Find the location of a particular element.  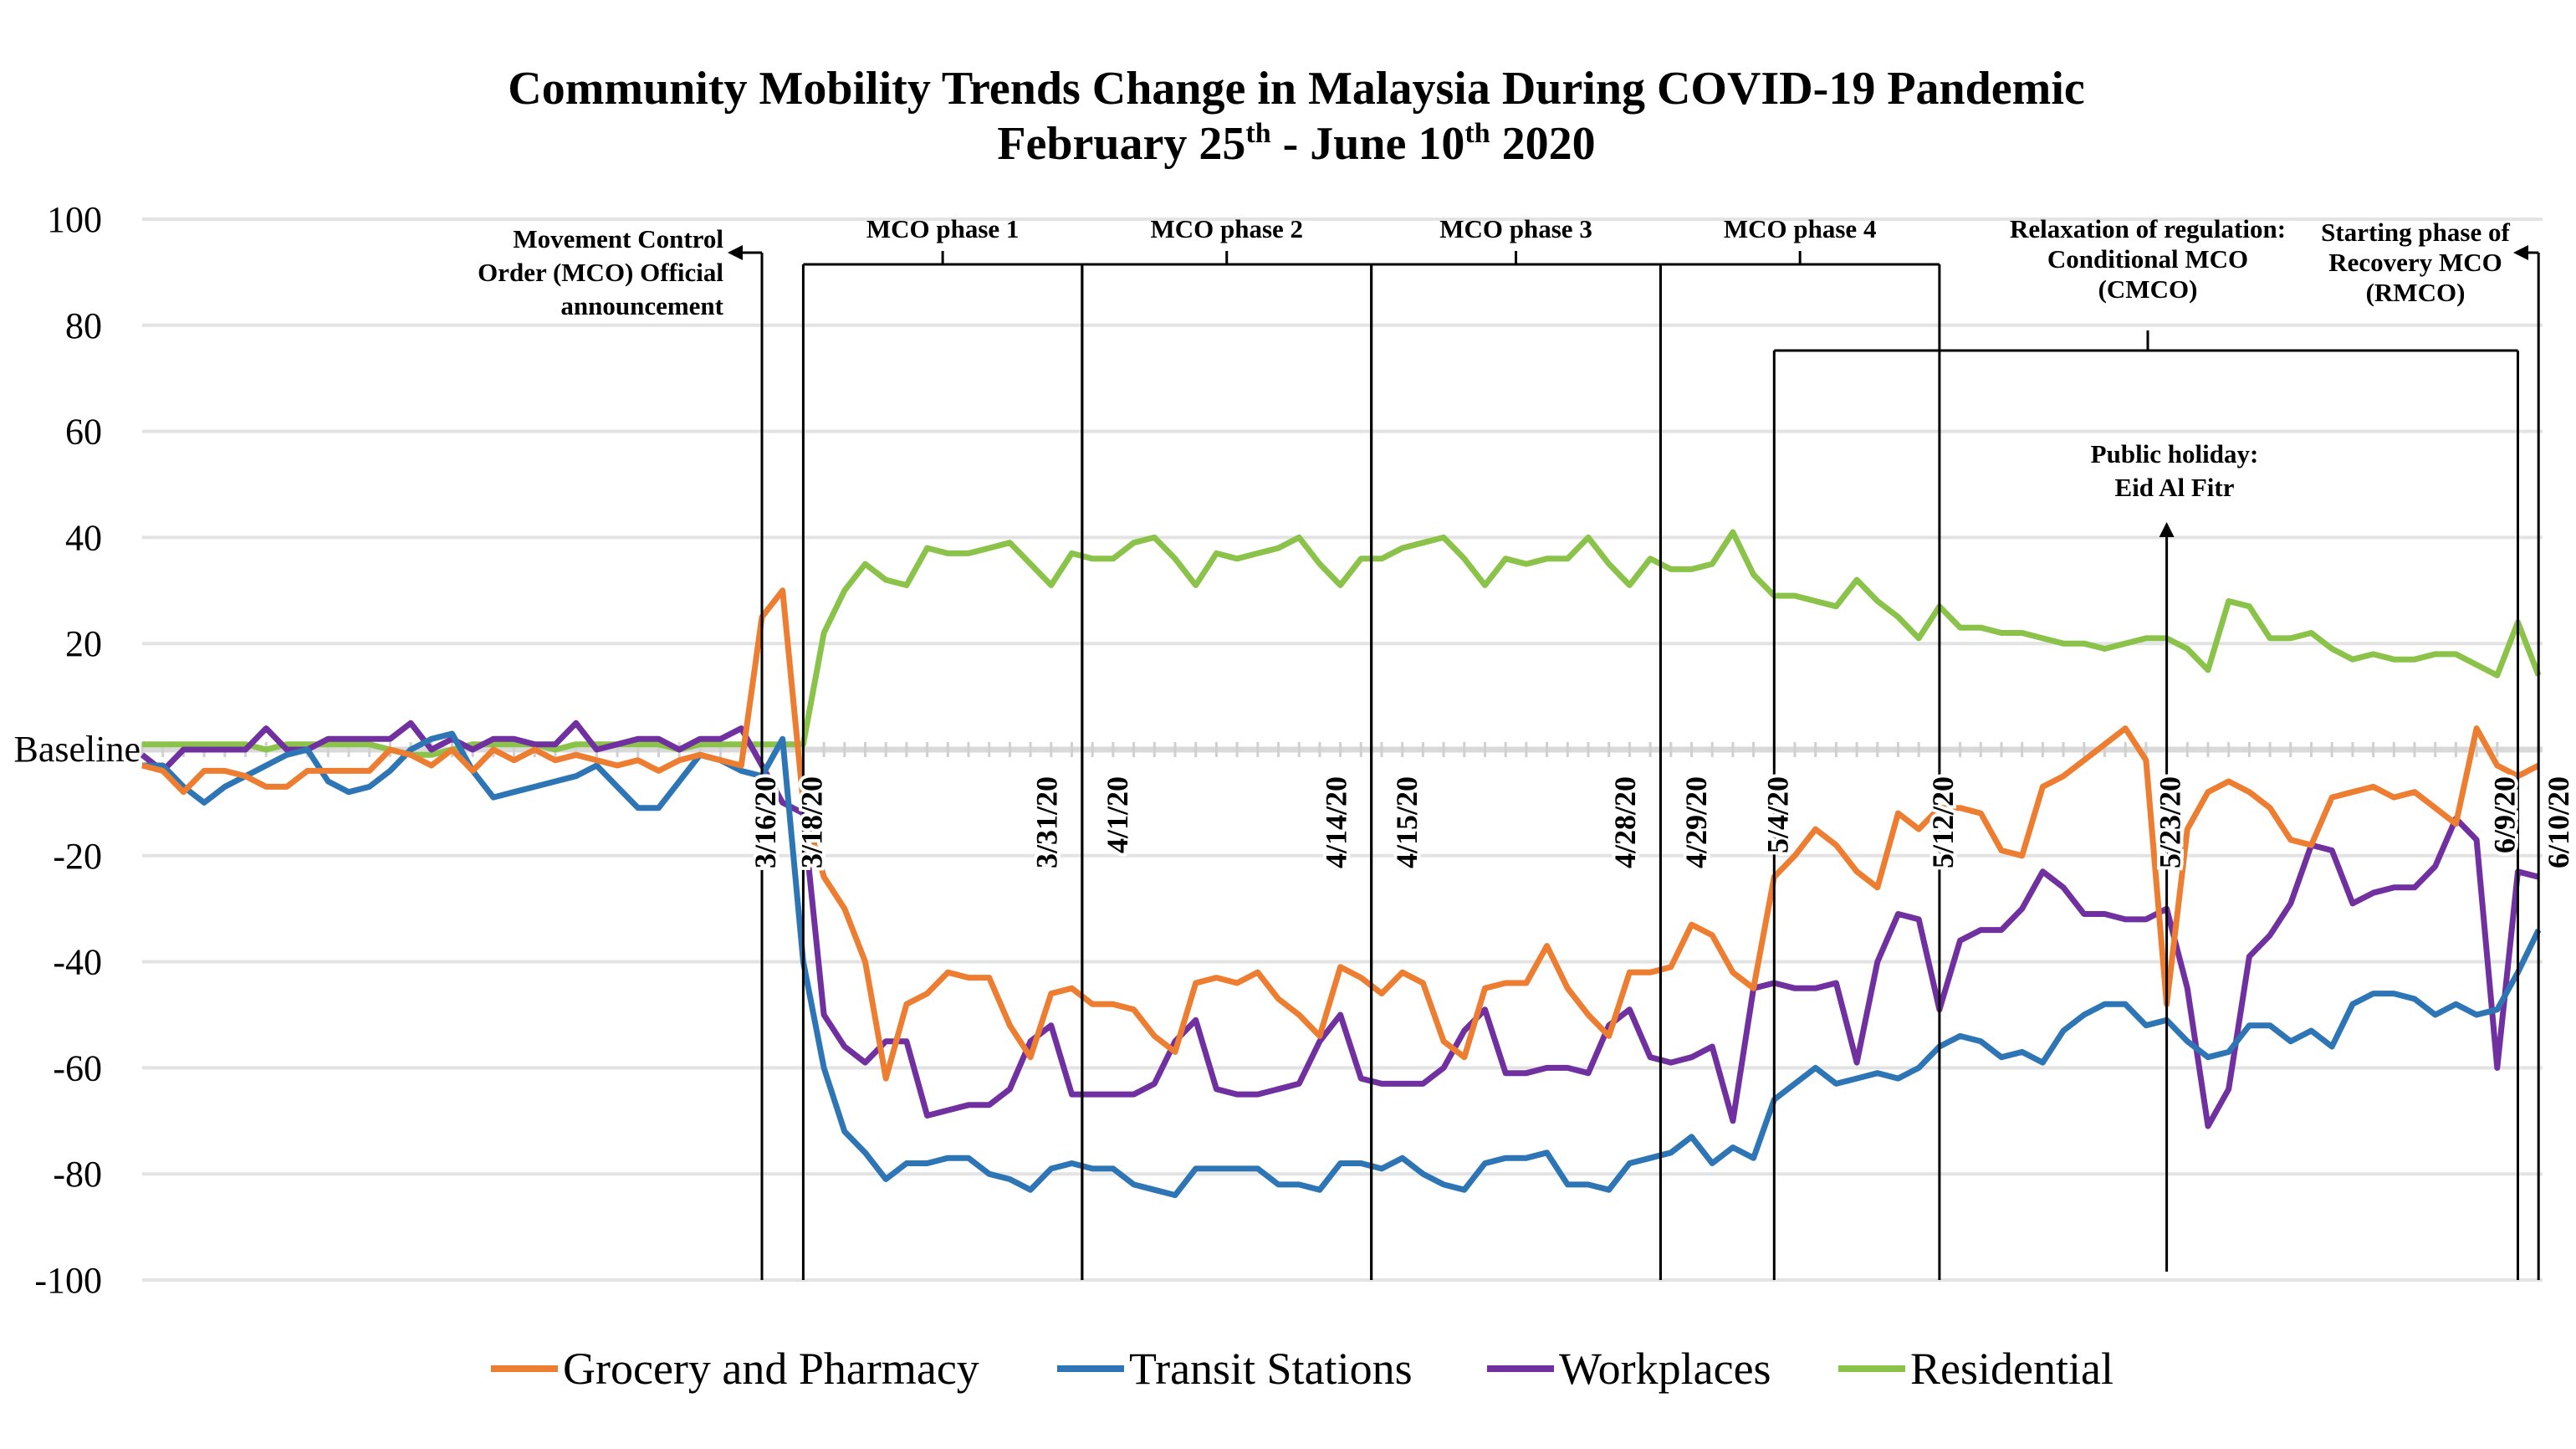

subtitle-part: February 25 is located at coordinates (1121, 144).